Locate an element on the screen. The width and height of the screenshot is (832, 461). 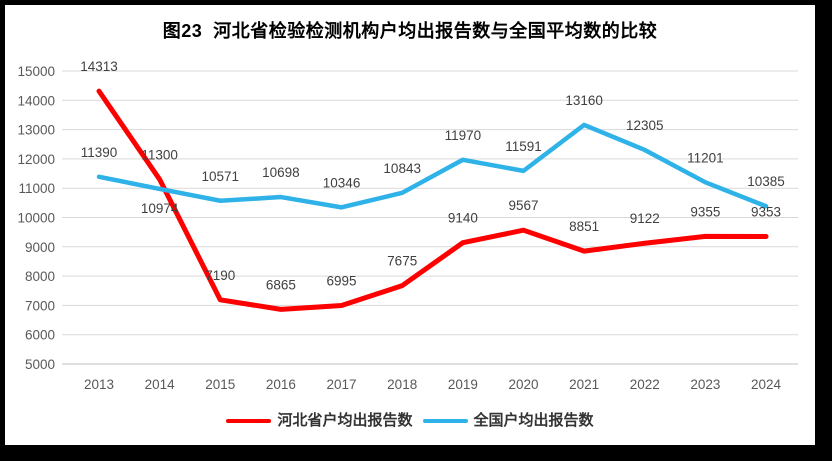
data-label-hebei: 14313 is located at coordinates (99, 66).